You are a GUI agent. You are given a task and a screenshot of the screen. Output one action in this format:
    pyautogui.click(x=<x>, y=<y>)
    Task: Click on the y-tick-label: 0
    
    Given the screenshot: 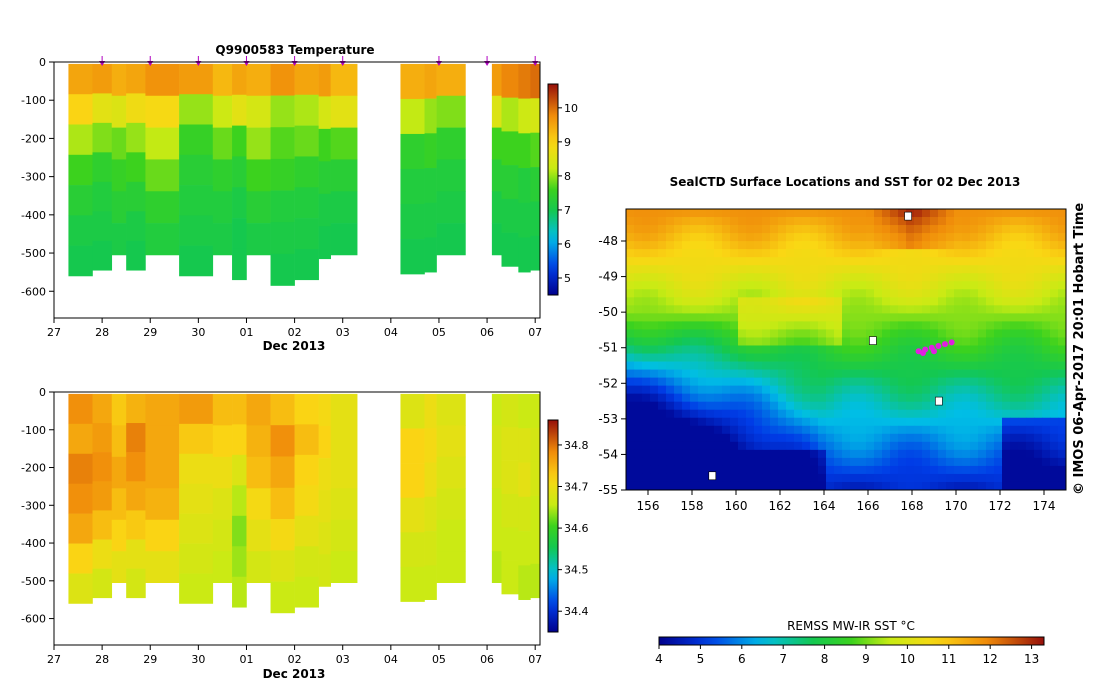 What is the action you would take?
    pyautogui.click(x=42, y=62)
    